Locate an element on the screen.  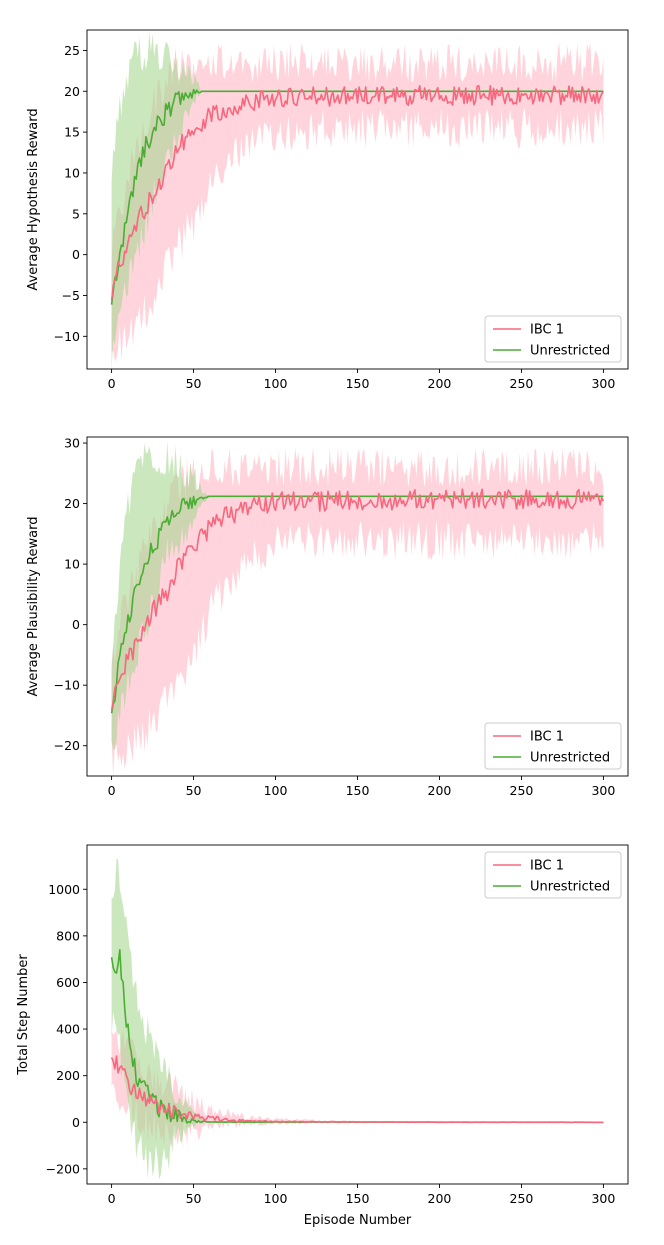
y-axis-label: Average Plausibility Reward is located at coordinates (33, 607).